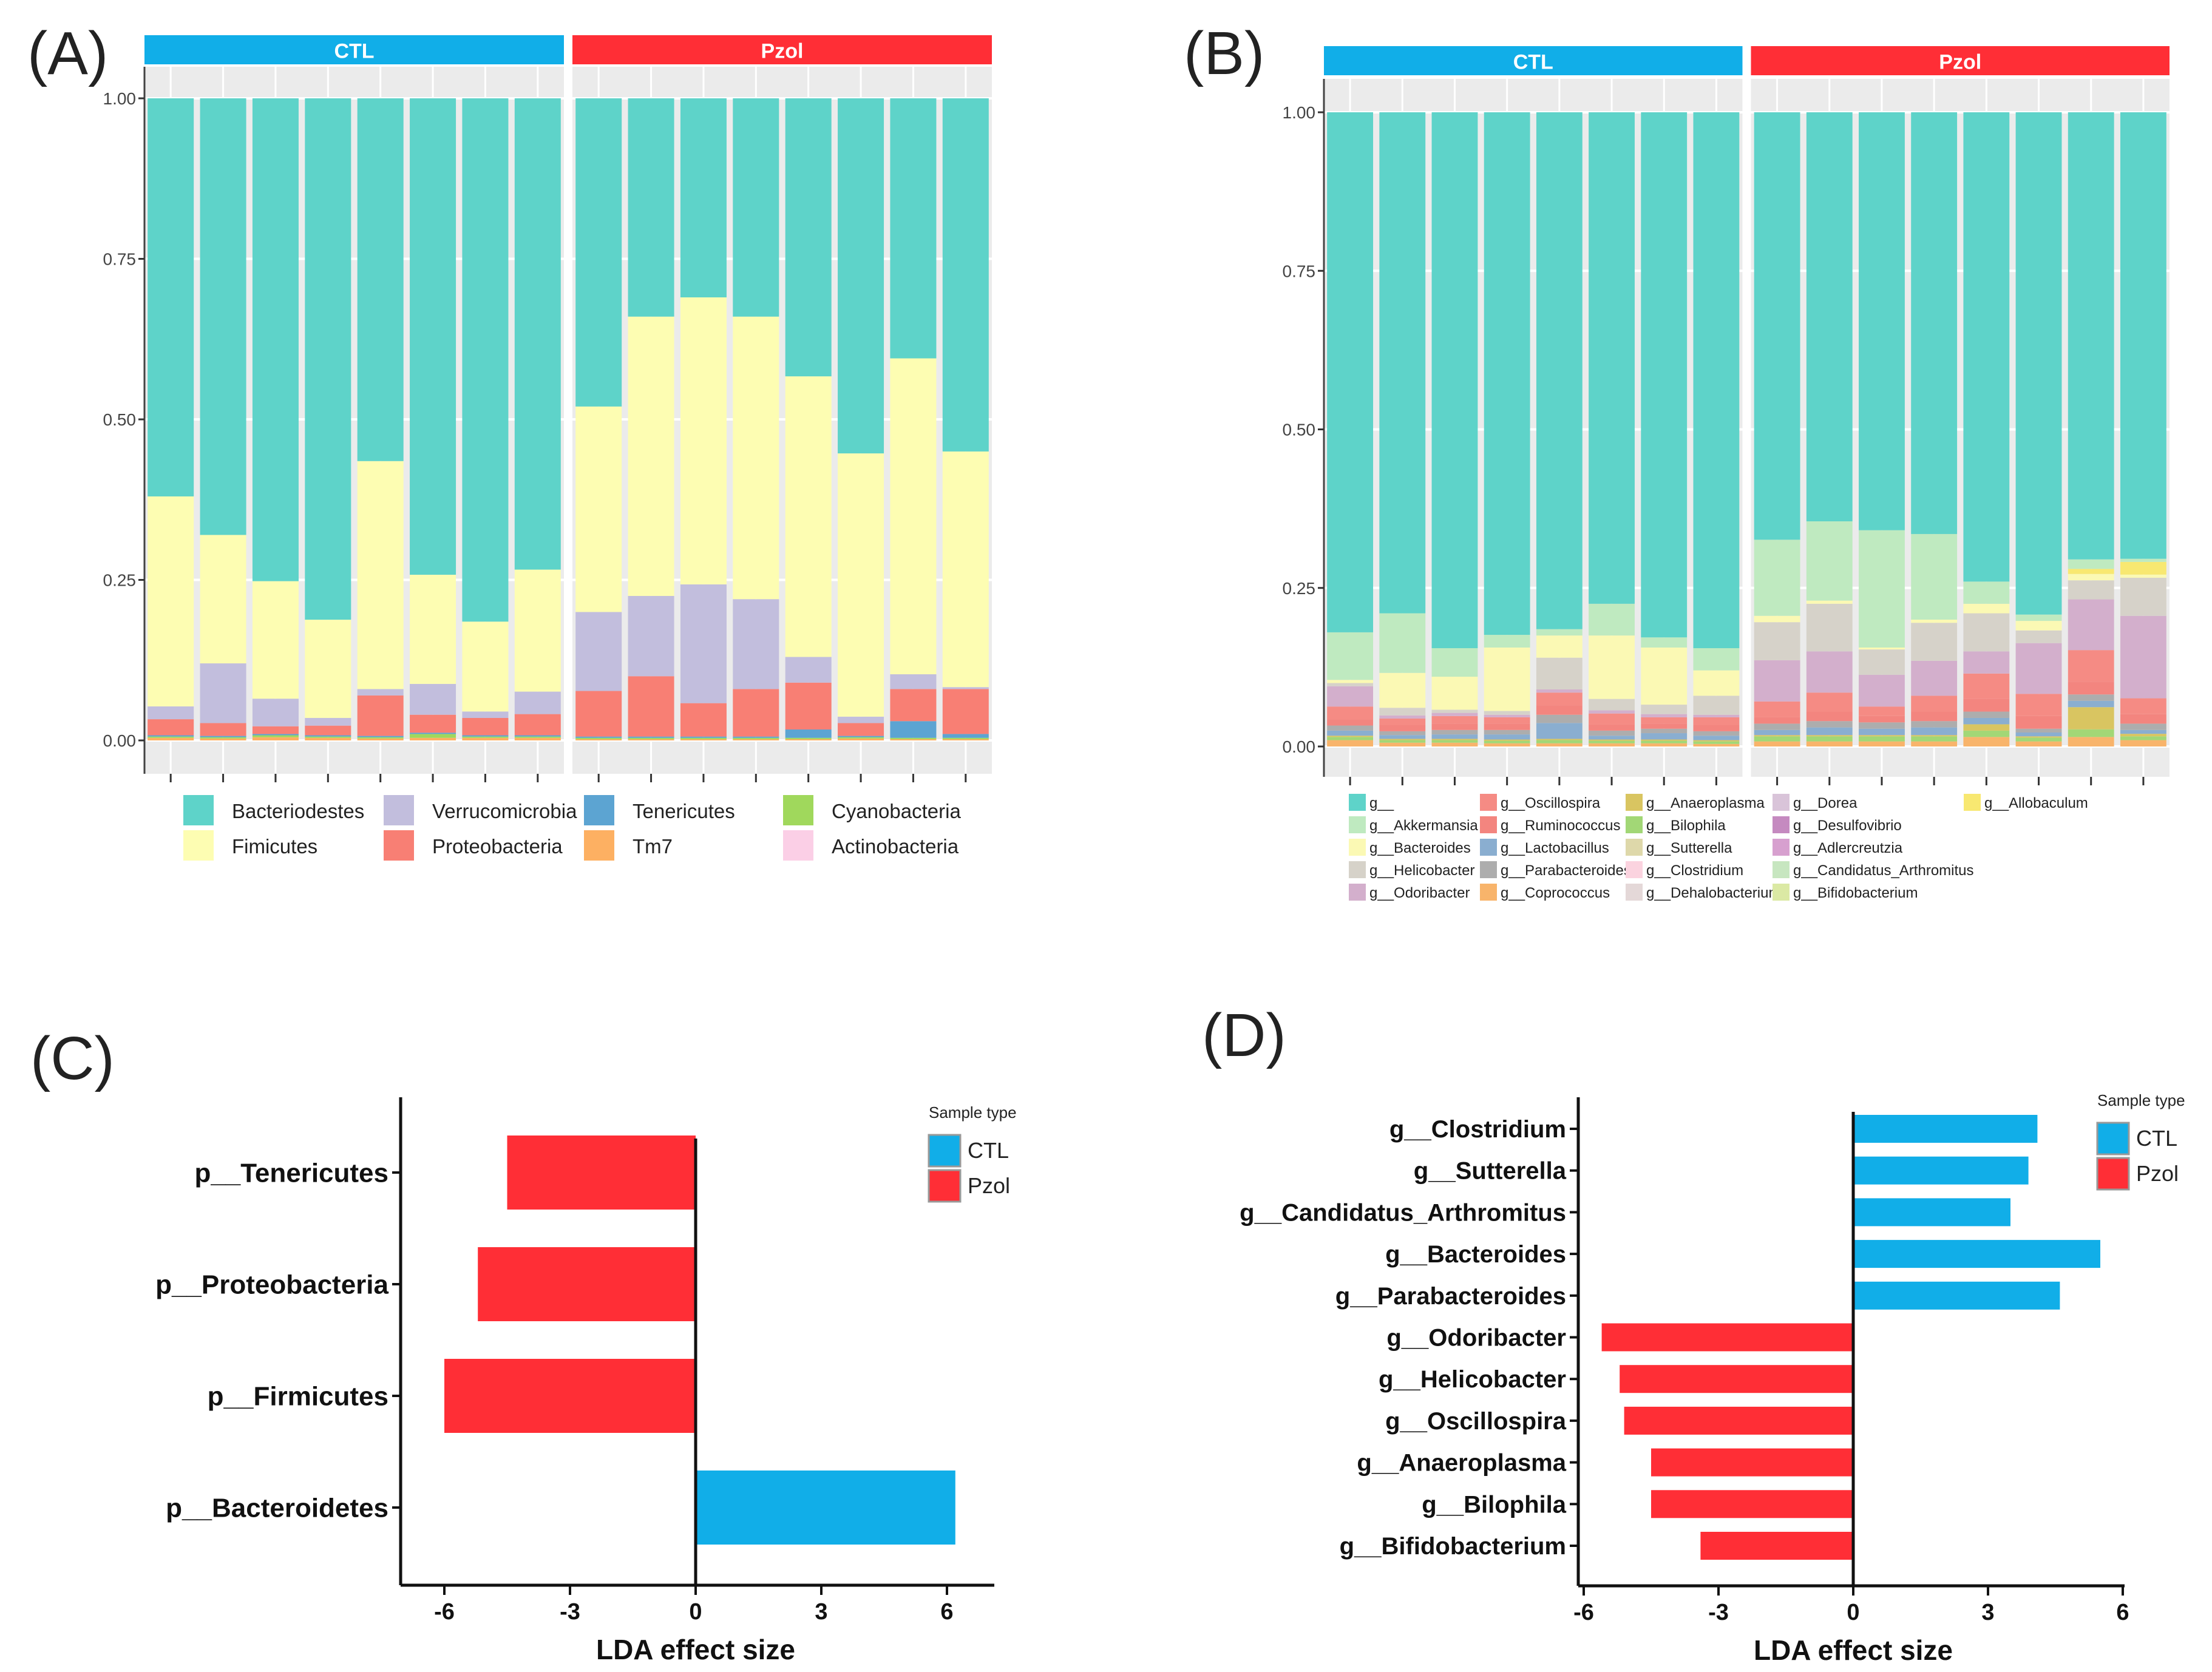  Describe the element at coordinates (1450, 1296) in the screenshot. I see `category-label: g__Parabacteroides` at that location.